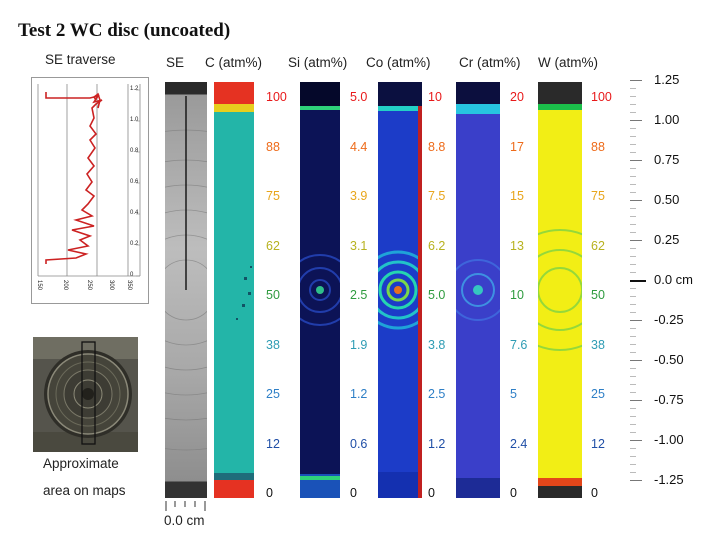 The width and height of the screenshot is (720, 540). I want to click on cr-map-strip, so click(478, 290).